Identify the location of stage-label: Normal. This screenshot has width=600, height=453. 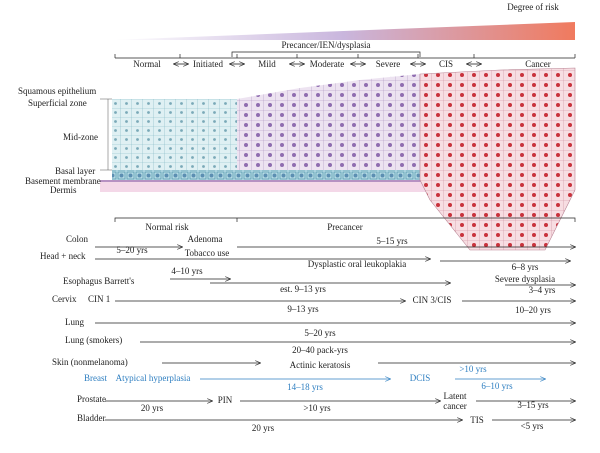
(147, 64).